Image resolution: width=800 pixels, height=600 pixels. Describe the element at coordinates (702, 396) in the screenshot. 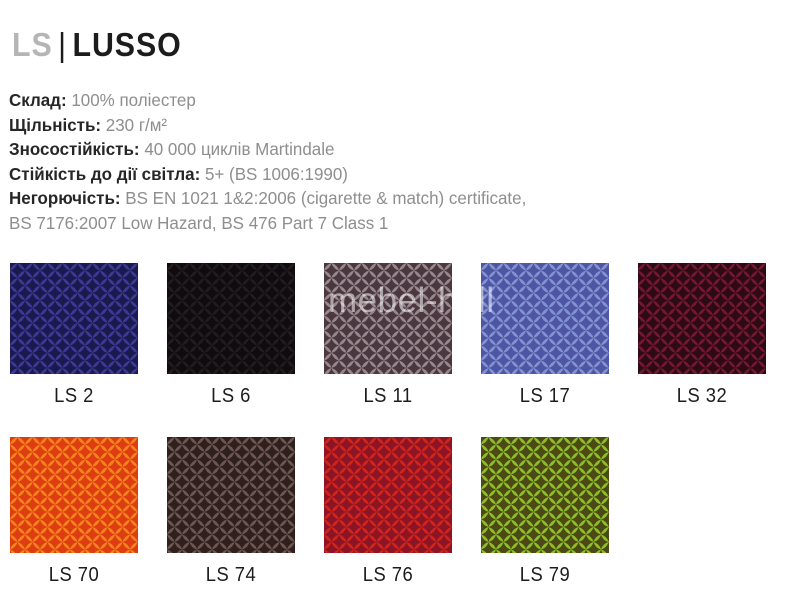

I see `swatch-code-label: LS 32` at that location.